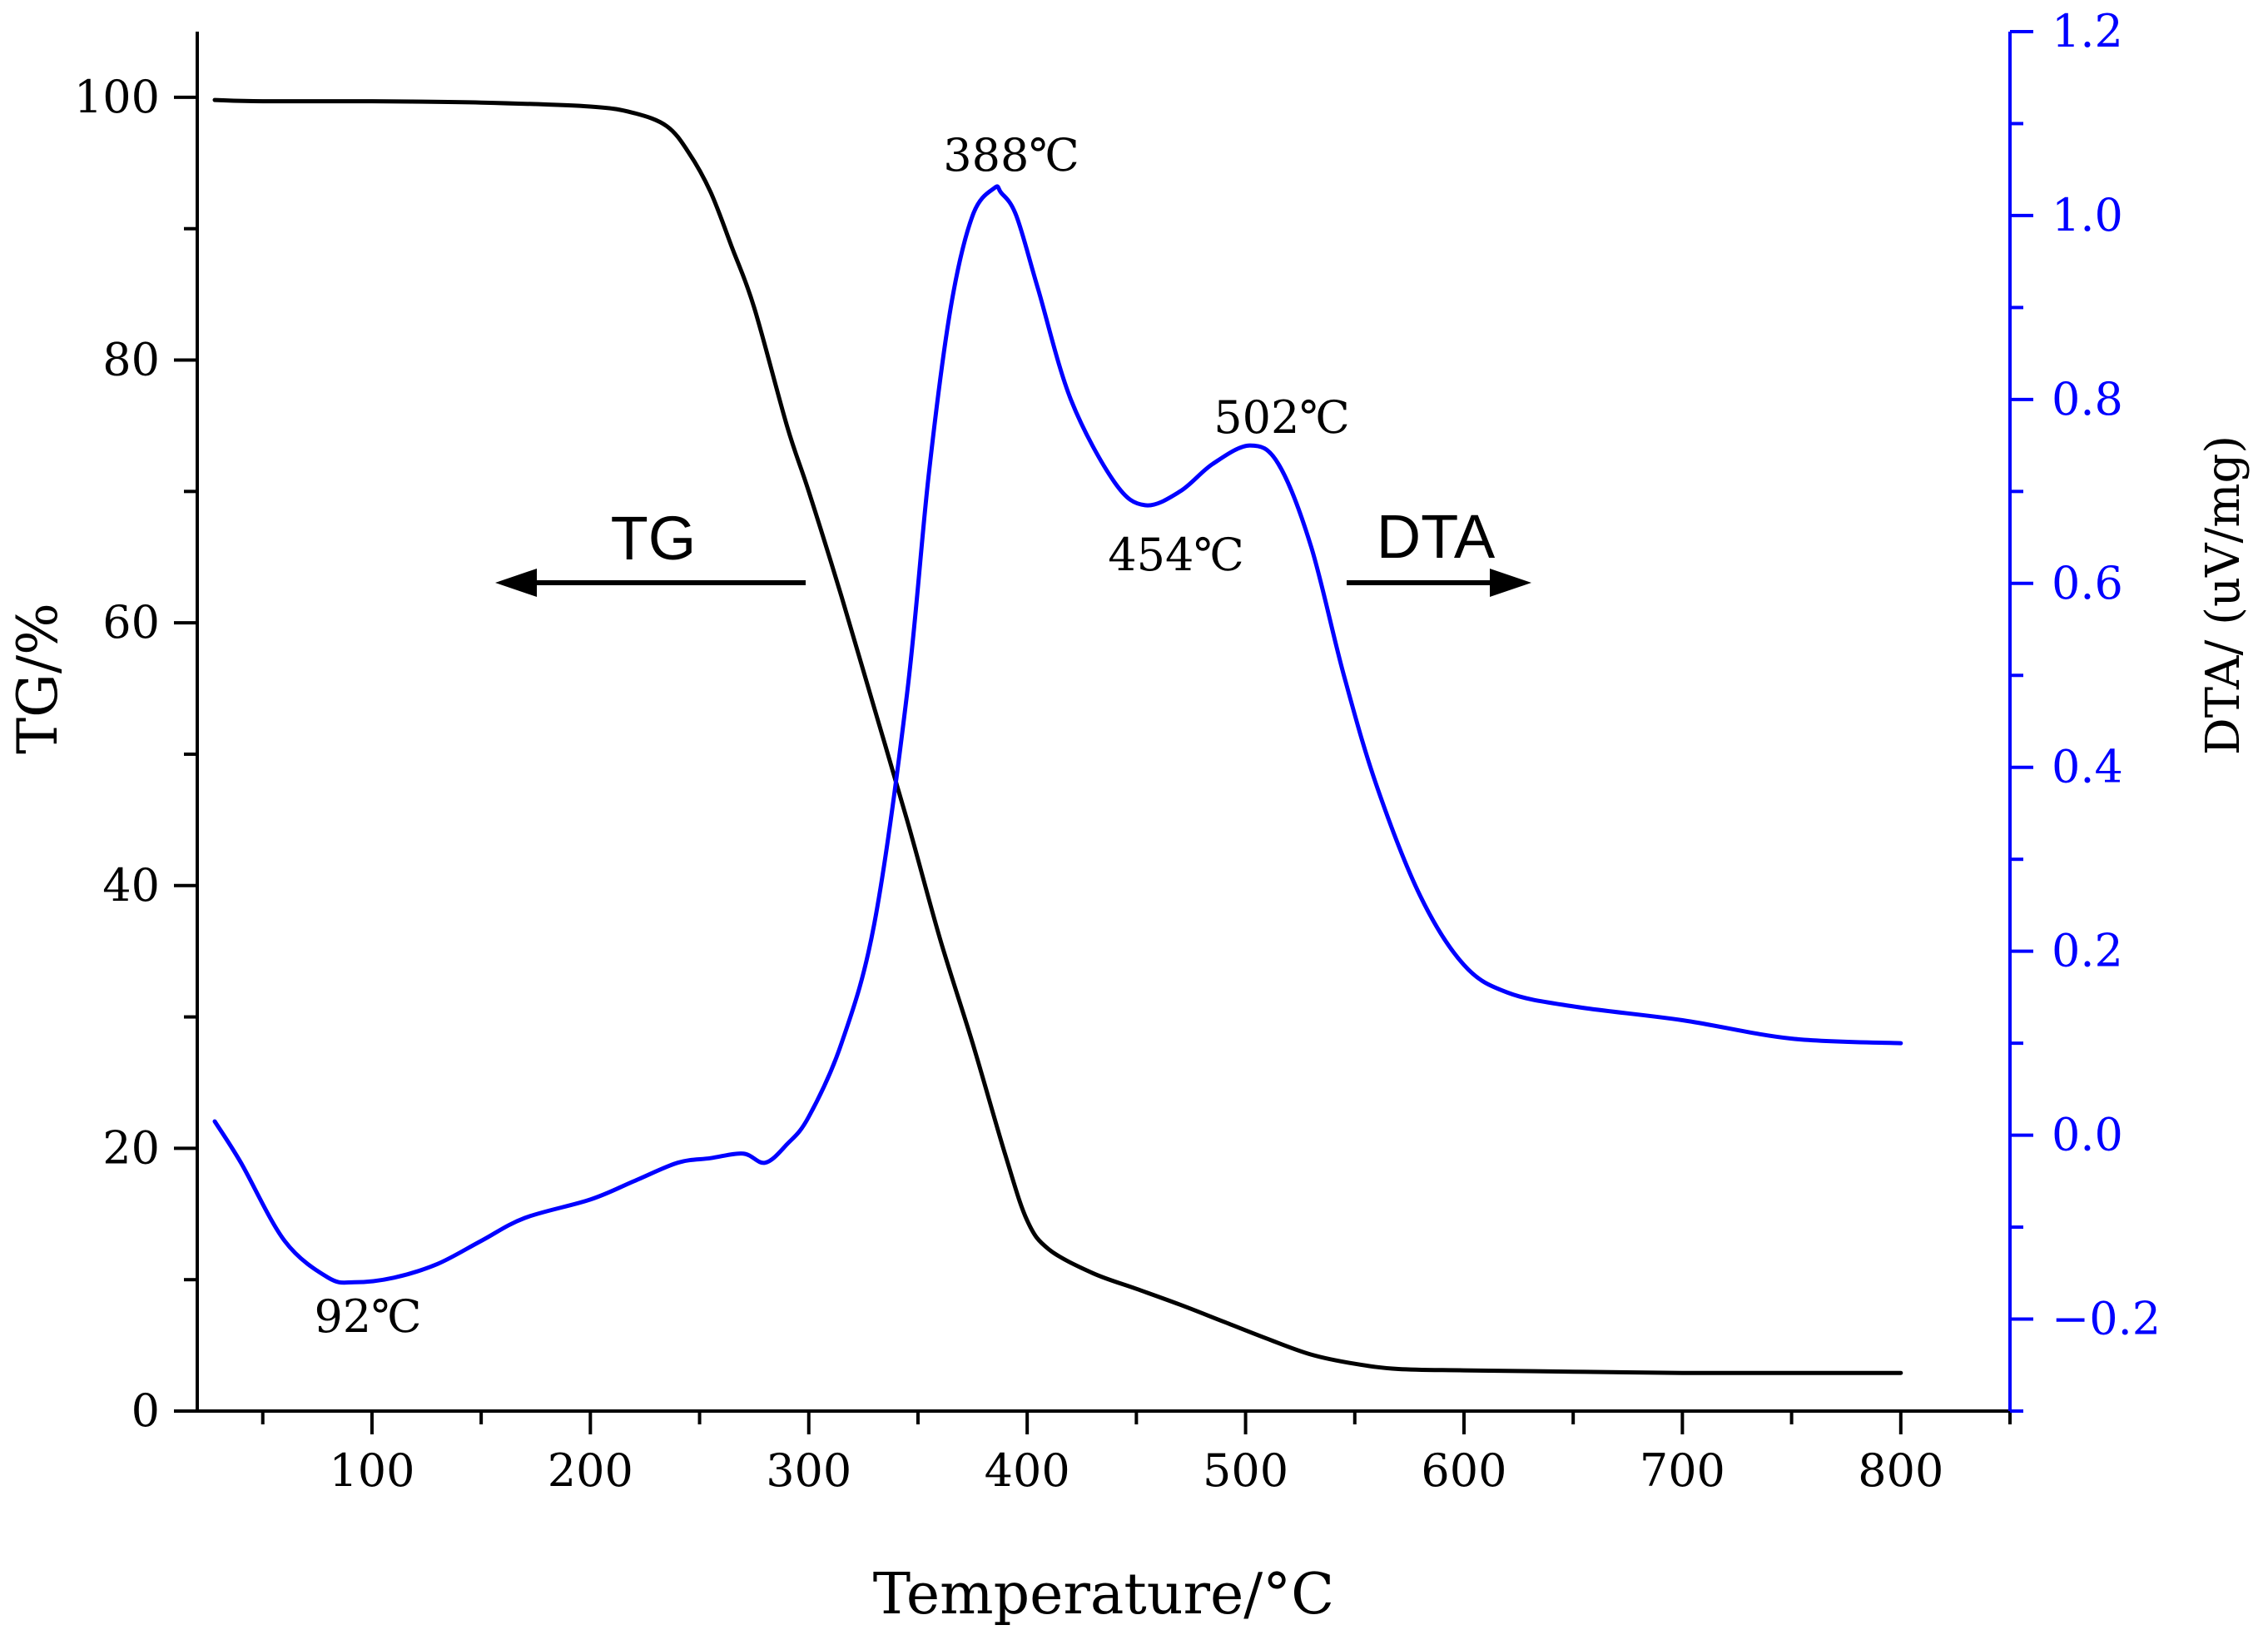 Image resolution: width=2268 pixels, height=1630 pixels. Describe the element at coordinates (131, 1147) in the screenshot. I see `y-left-tick-label: 20` at that location.